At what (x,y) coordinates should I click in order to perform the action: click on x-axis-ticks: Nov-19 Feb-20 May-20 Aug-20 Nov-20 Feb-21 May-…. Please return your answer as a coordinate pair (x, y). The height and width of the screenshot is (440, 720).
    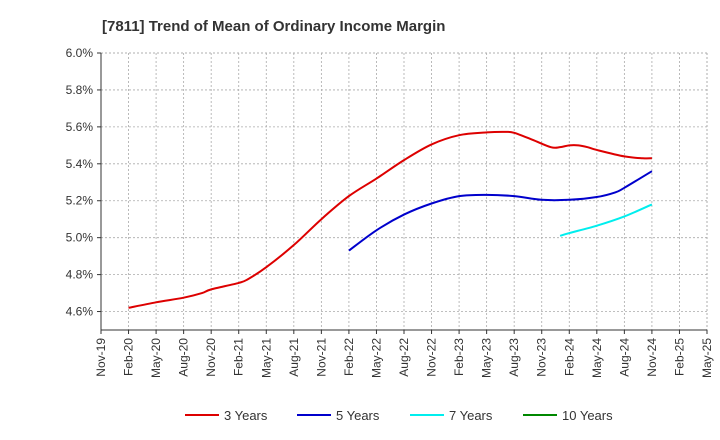
    Looking at the image, I should click on (404, 354).